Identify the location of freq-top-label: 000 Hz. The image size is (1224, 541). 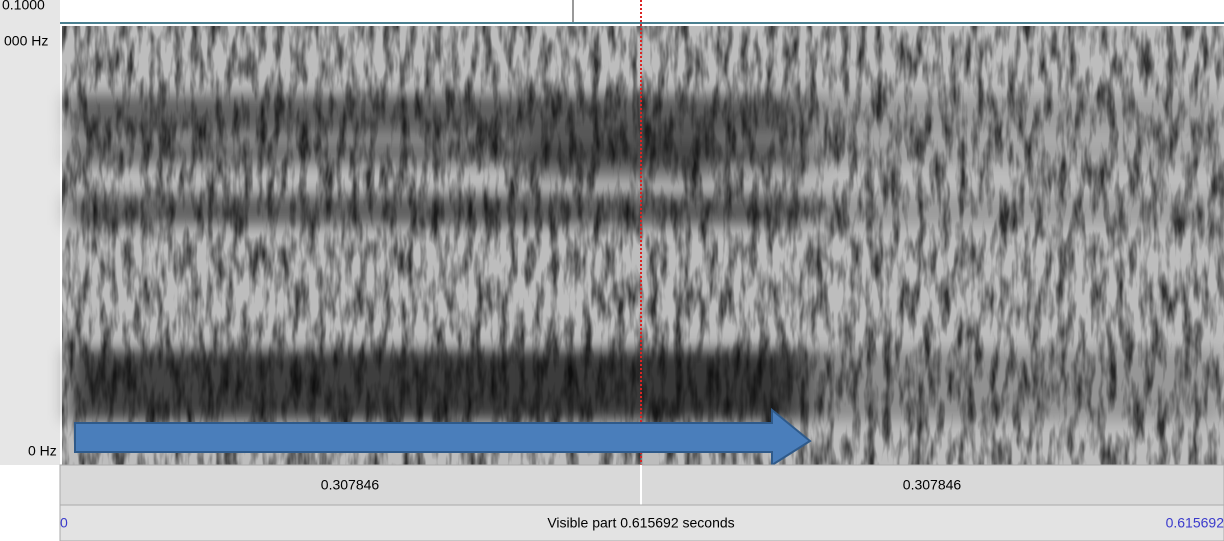
(26, 41).